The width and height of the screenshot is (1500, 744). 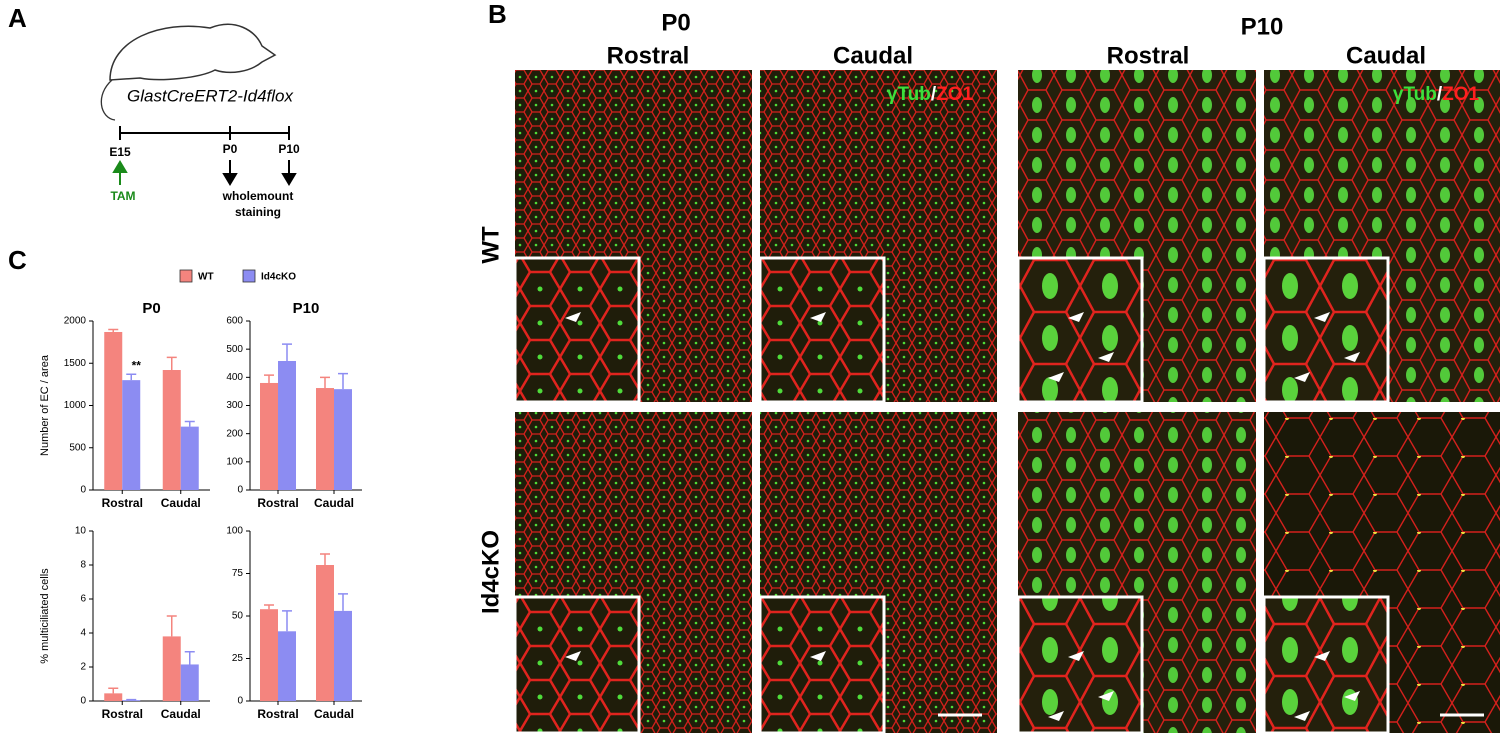 I want to click on timeline-label: P10, so click(x=289, y=149).